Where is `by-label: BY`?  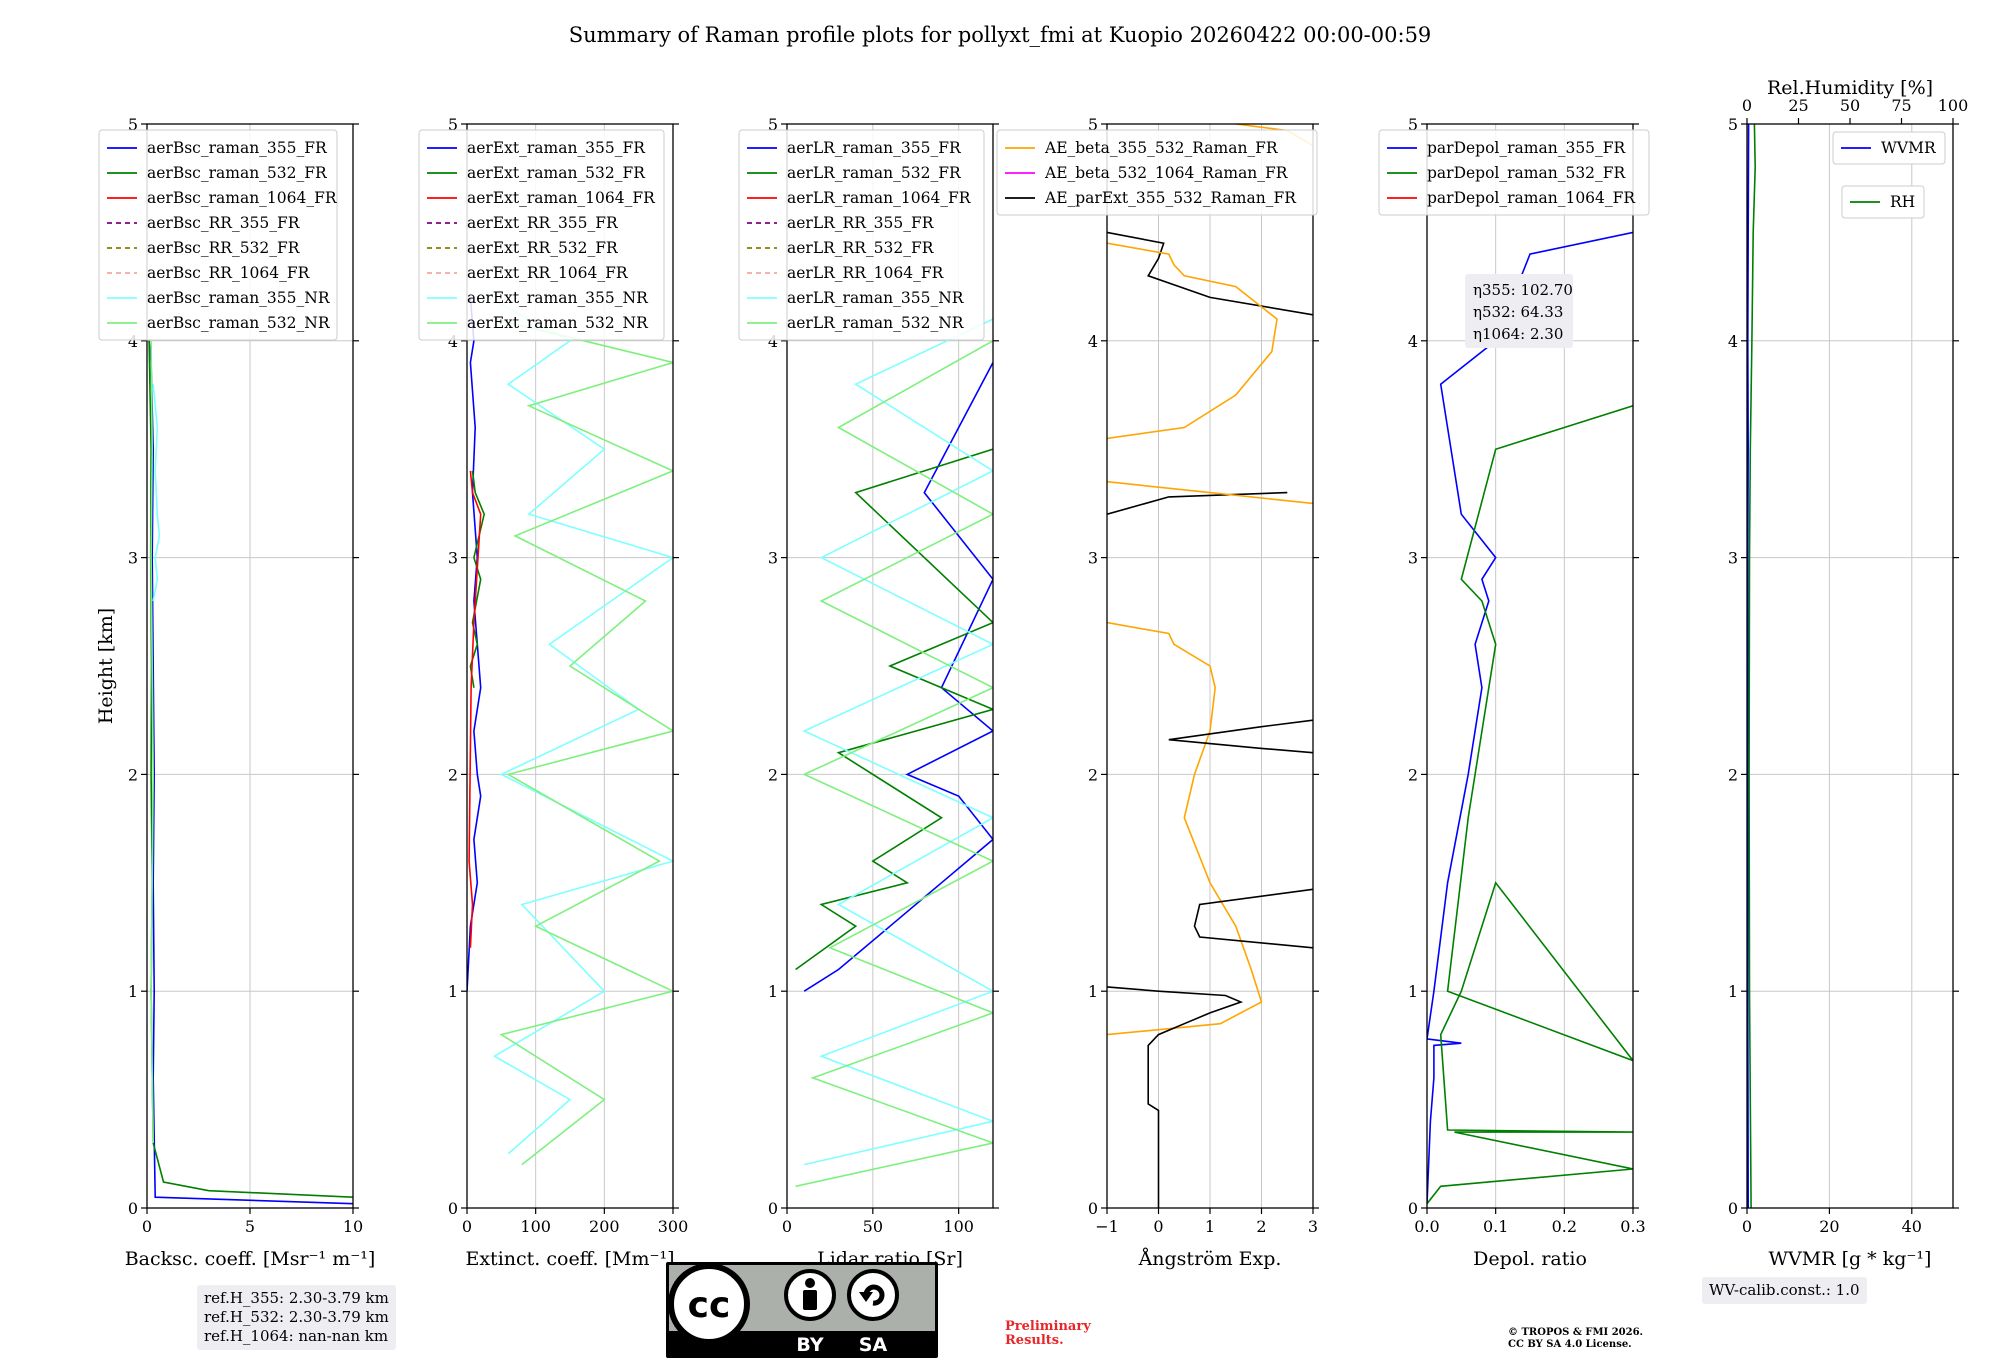
by-label: BY is located at coordinates (809, 1345).